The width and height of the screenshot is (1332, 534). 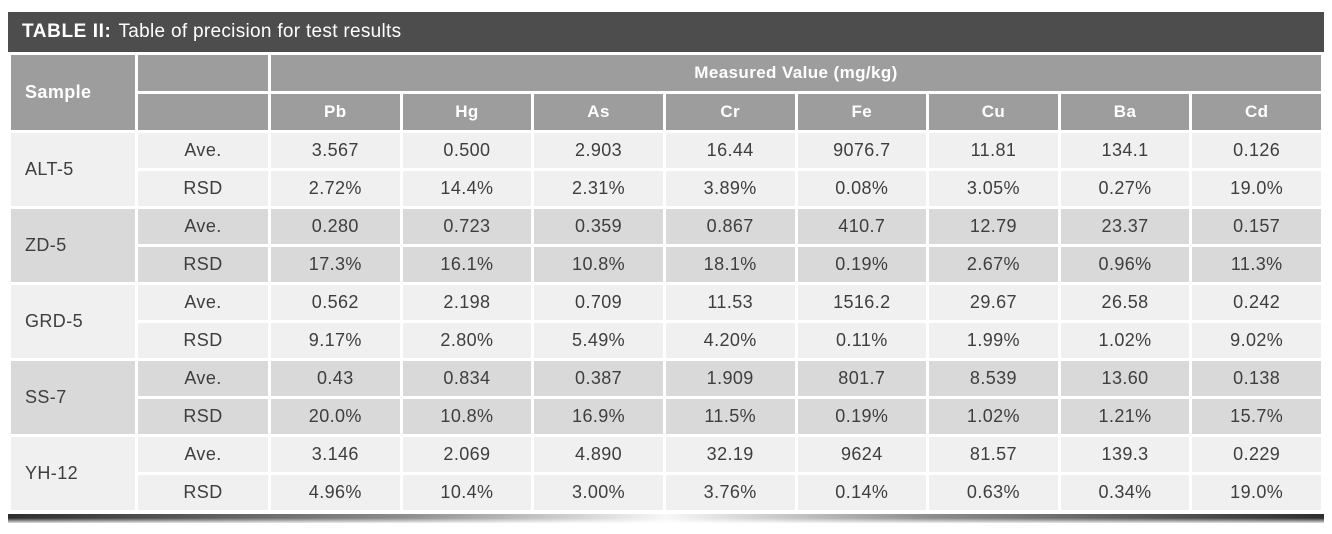 What do you see at coordinates (730, 340) in the screenshot?
I see `value-cell-rsd: 4.20%` at bounding box center [730, 340].